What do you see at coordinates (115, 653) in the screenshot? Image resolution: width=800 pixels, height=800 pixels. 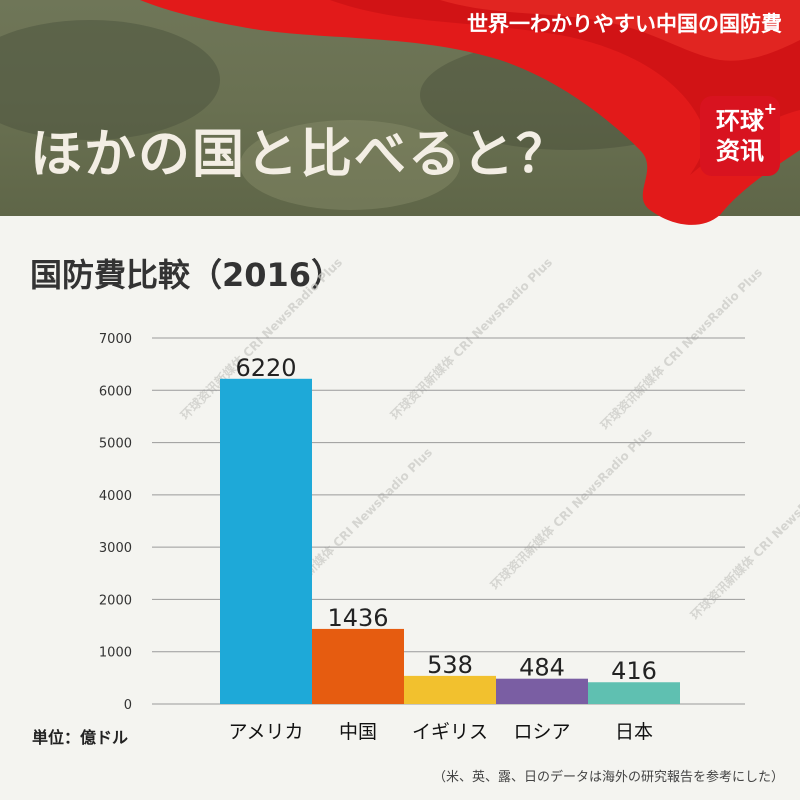 I see `y-tick-label: 1000` at bounding box center [115, 653].